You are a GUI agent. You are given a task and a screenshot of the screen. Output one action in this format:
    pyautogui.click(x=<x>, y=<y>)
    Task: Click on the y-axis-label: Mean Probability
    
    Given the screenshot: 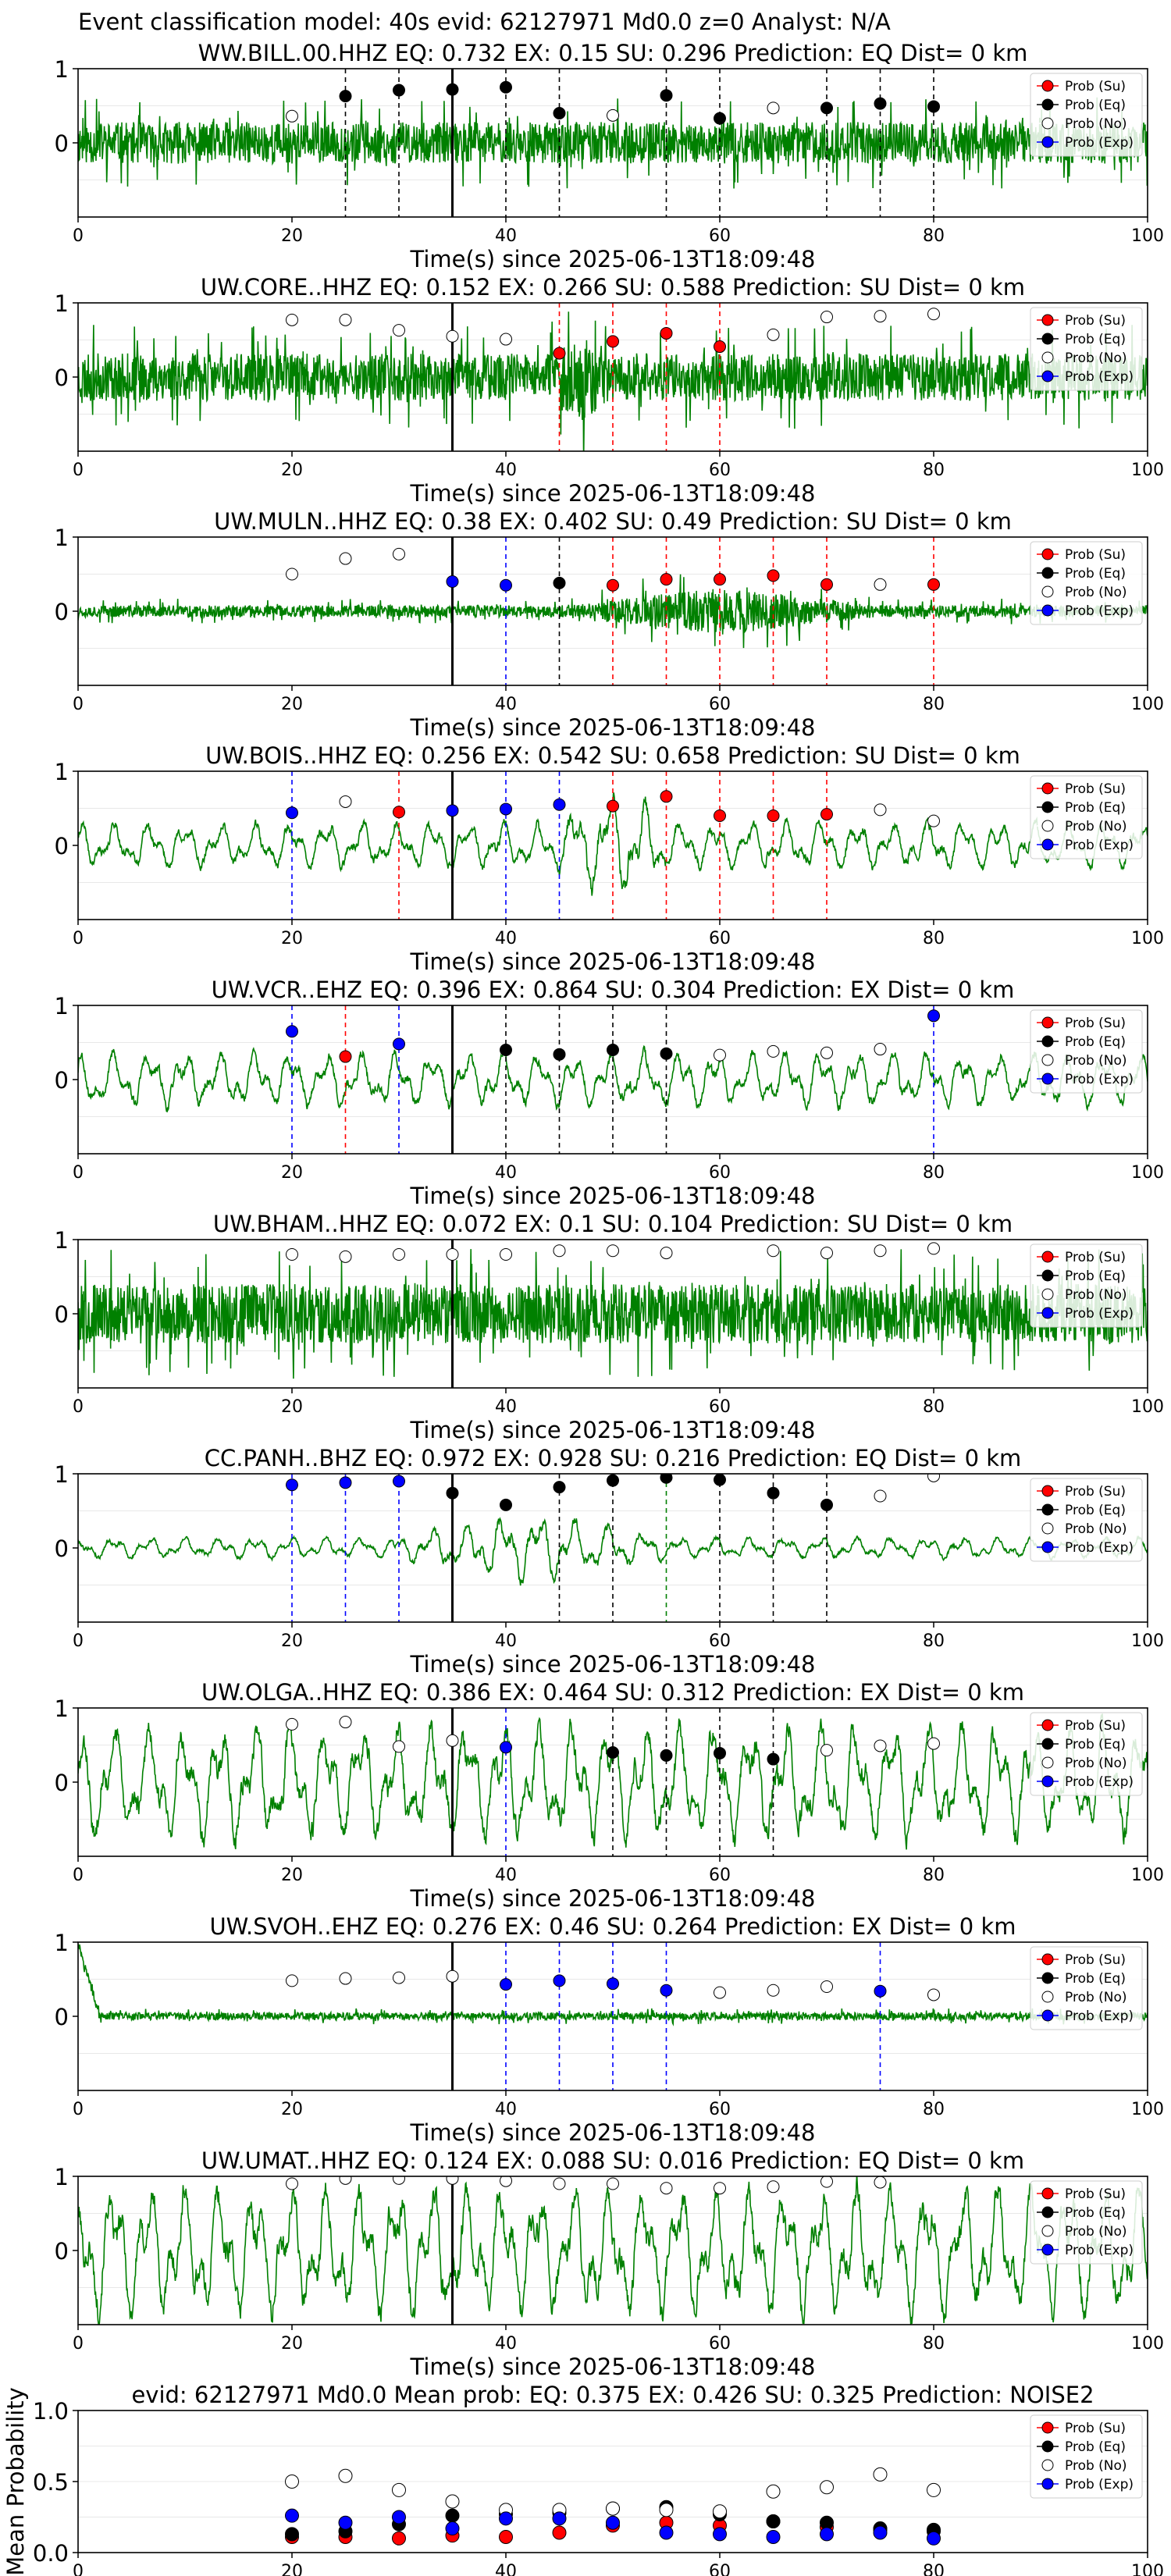 What is the action you would take?
    pyautogui.click(x=16, y=2481)
    